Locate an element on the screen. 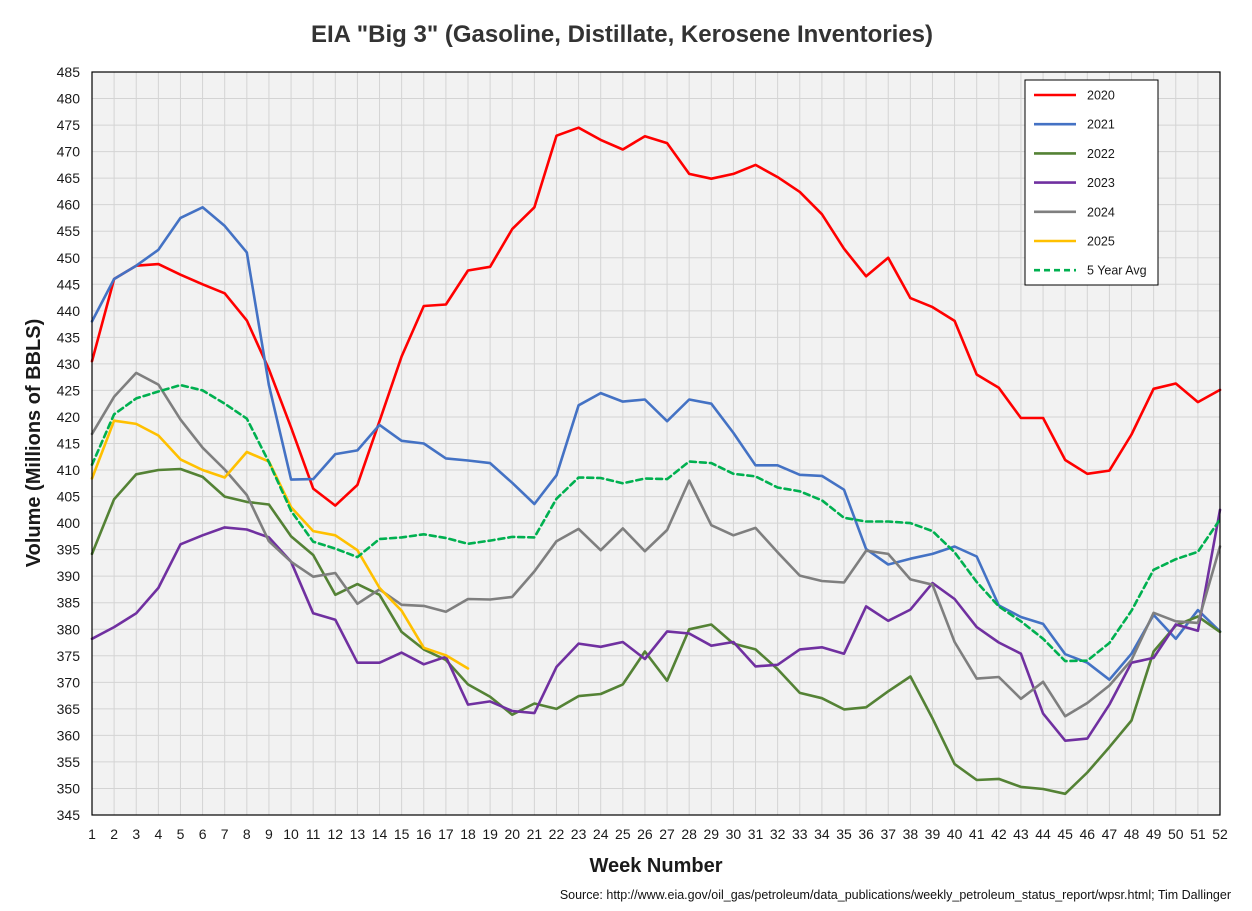  x-tick-label: 34 is located at coordinates (822, 834).